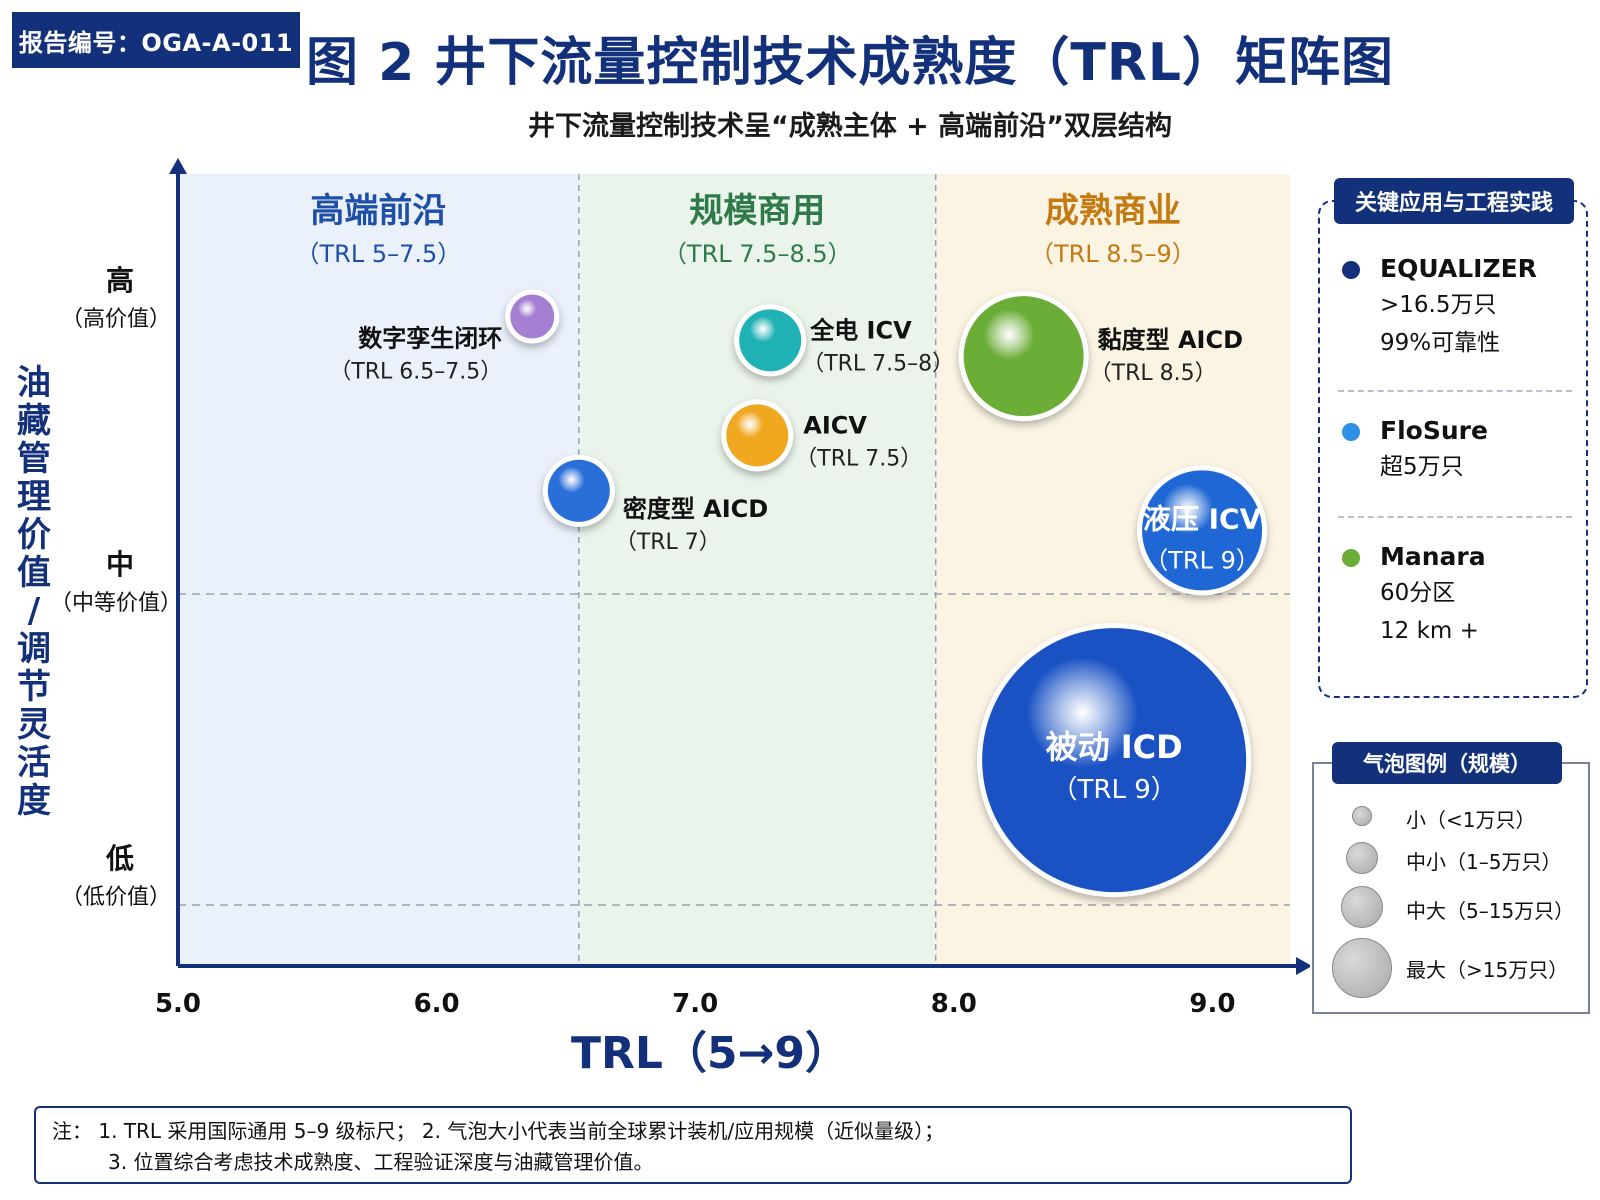 The width and height of the screenshot is (1600, 1200). What do you see at coordinates (1429, 631) in the screenshot?
I see `app-detail: 12 km +` at bounding box center [1429, 631].